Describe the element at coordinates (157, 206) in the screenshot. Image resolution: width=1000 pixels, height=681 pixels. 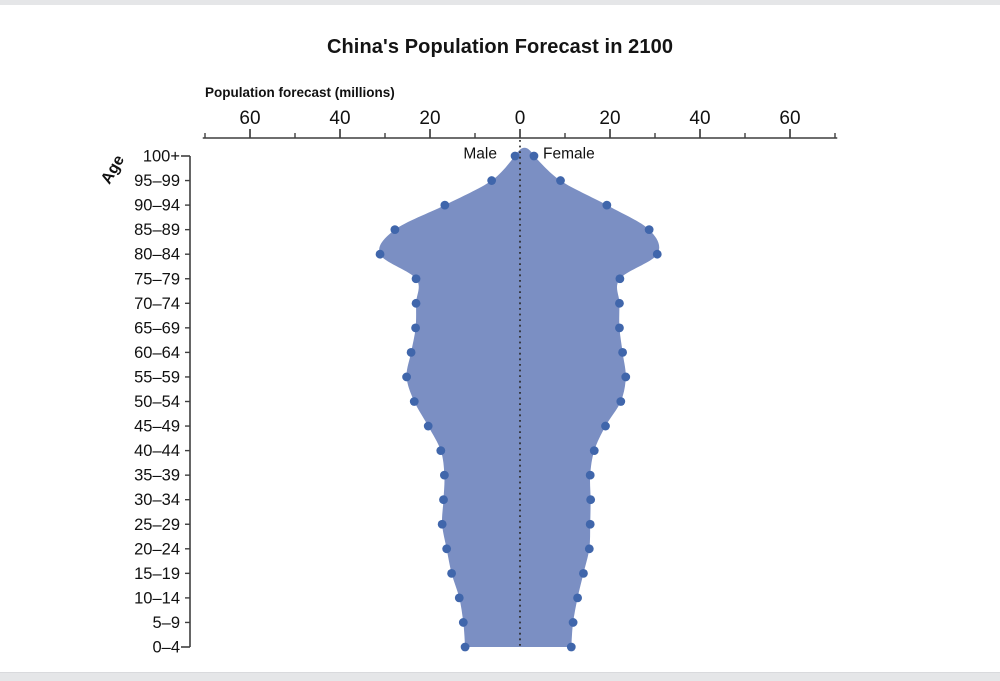
I see `age-label: 90–94` at that location.